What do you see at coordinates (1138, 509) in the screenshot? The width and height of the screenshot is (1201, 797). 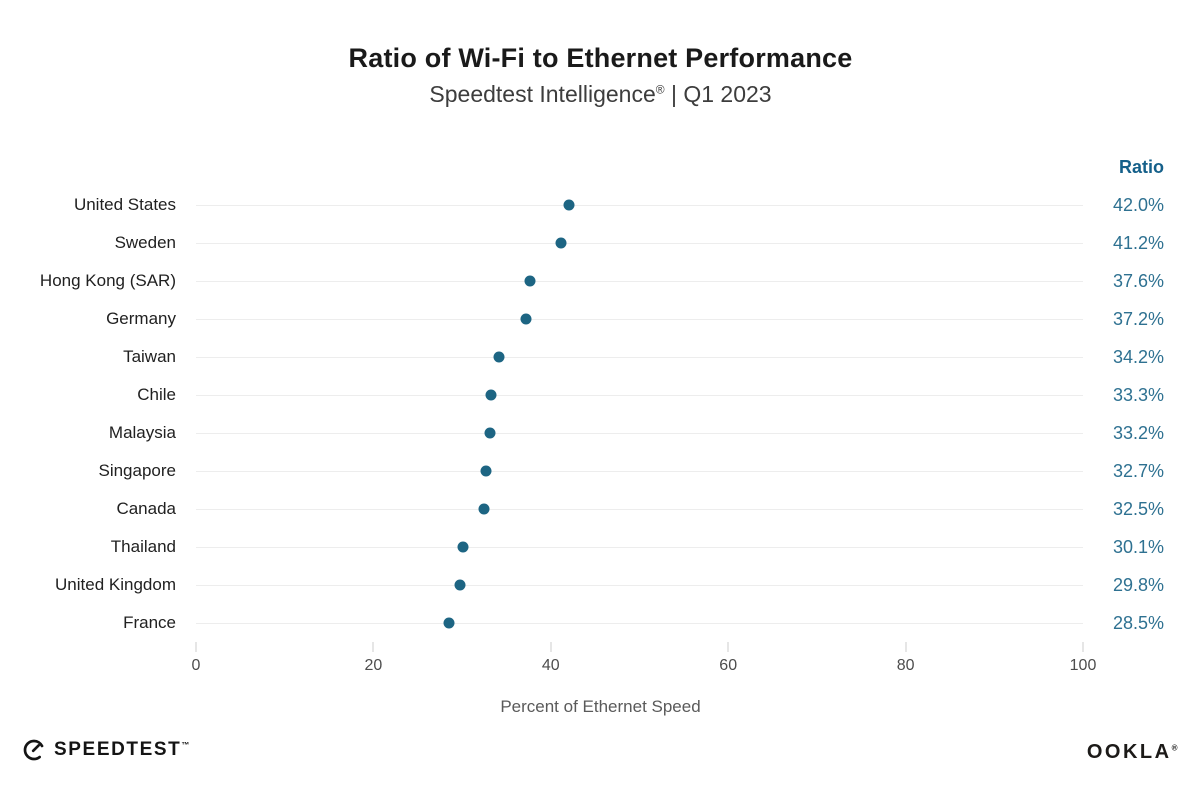 I see `row-ratio-value: 32.5%` at bounding box center [1138, 509].